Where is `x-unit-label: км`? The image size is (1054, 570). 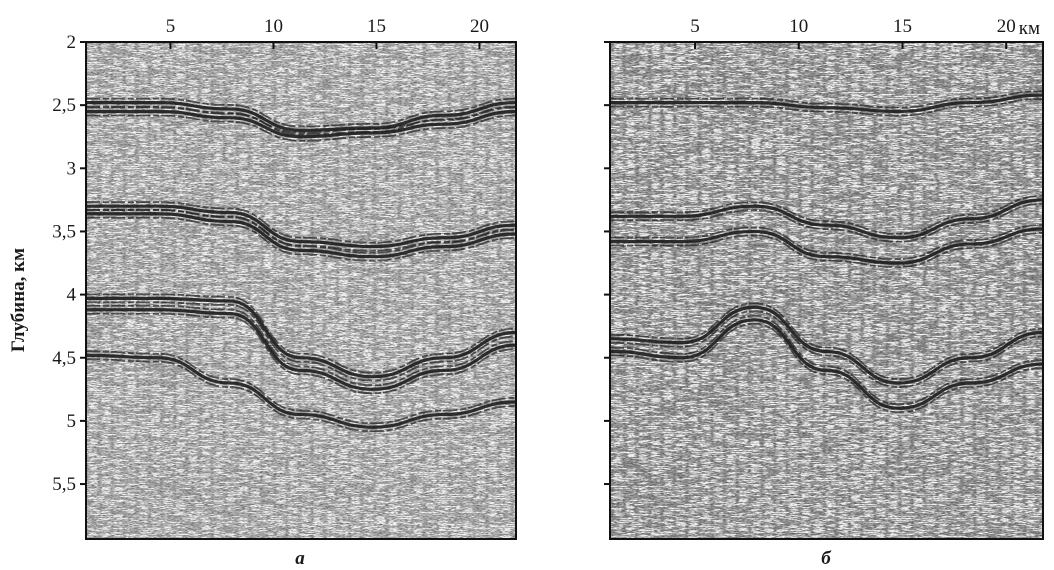 x-unit-label: км is located at coordinates (1029, 28).